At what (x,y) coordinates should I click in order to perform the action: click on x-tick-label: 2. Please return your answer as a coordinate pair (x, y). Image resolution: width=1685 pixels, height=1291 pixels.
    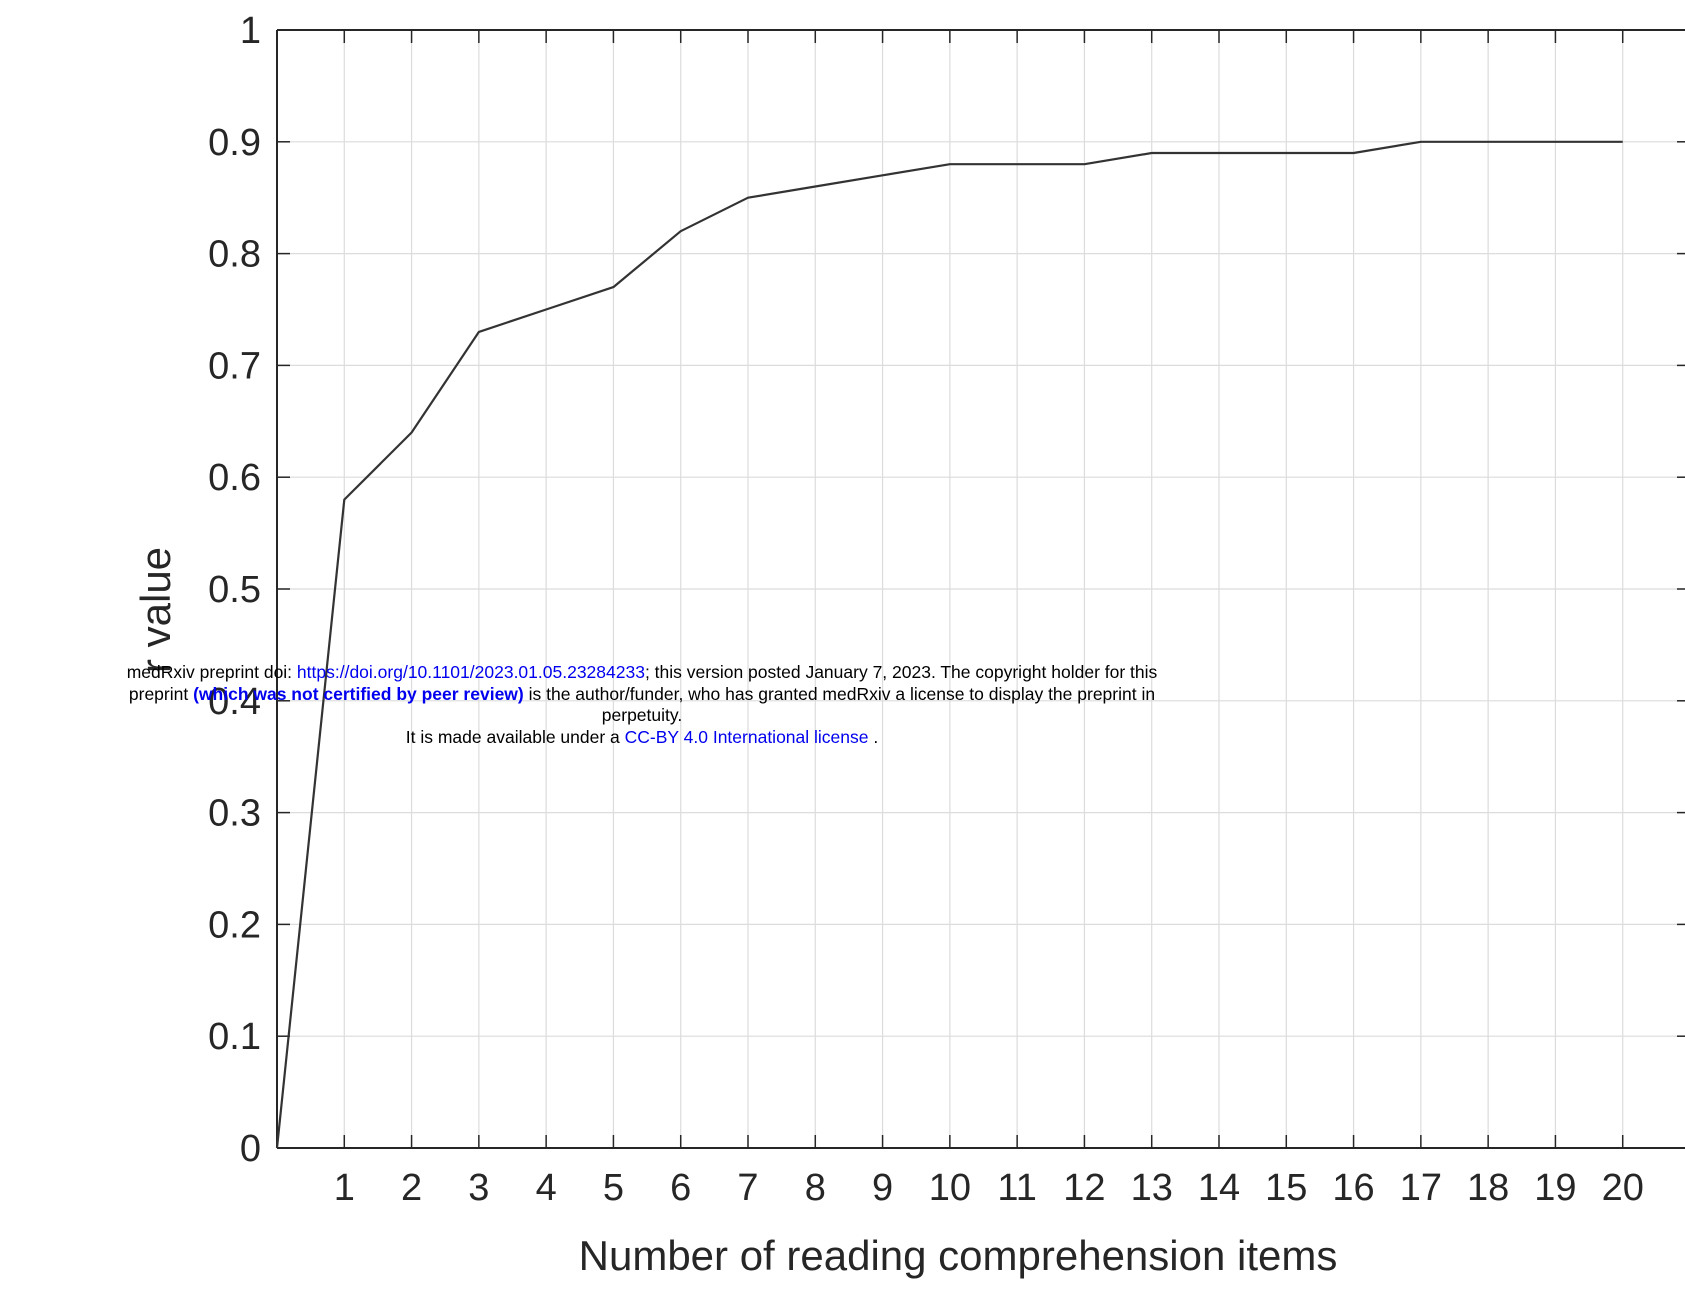
    Looking at the image, I should click on (411, 1188).